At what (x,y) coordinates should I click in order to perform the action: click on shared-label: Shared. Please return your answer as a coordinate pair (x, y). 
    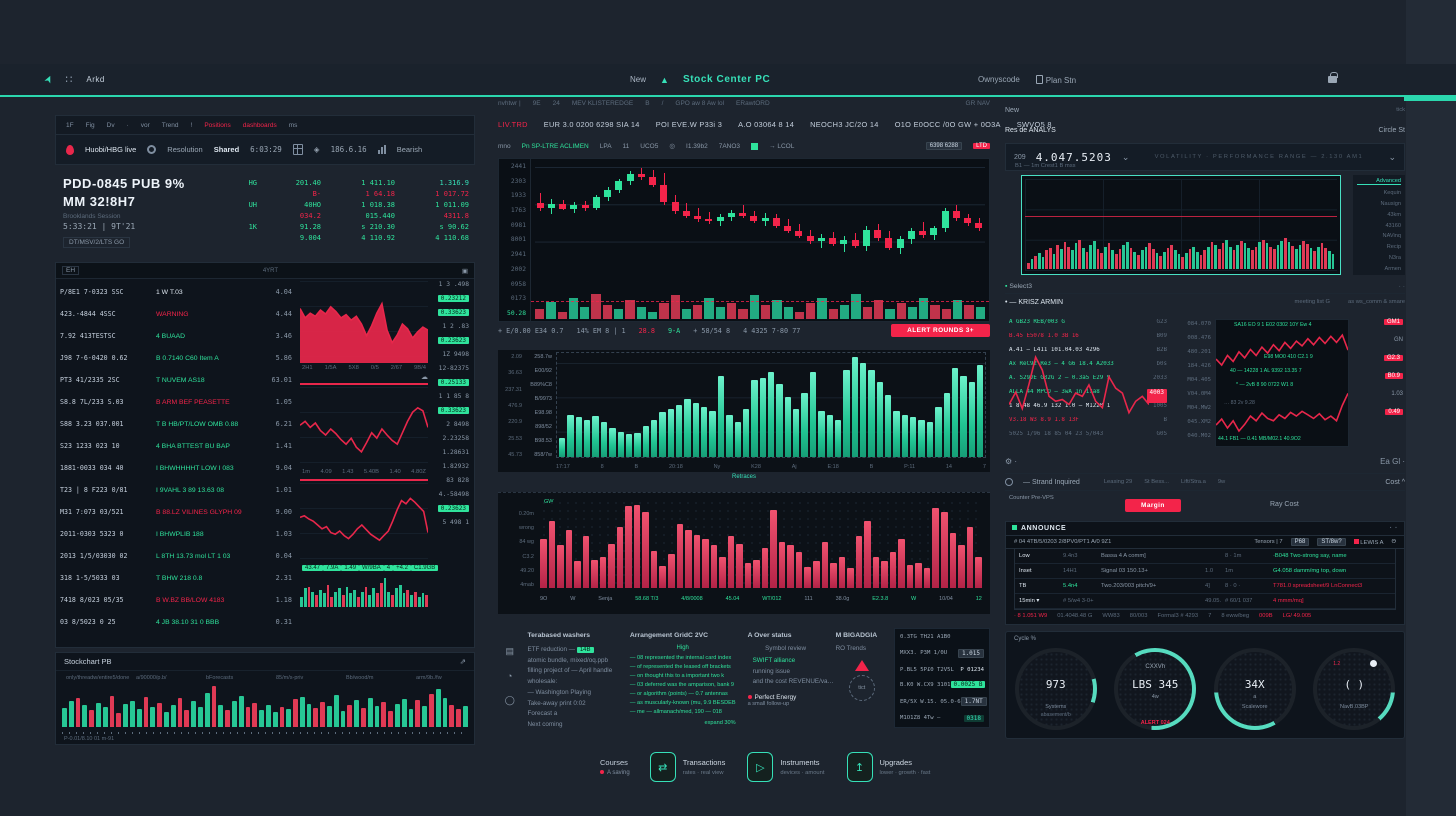
    Looking at the image, I should click on (226, 149).